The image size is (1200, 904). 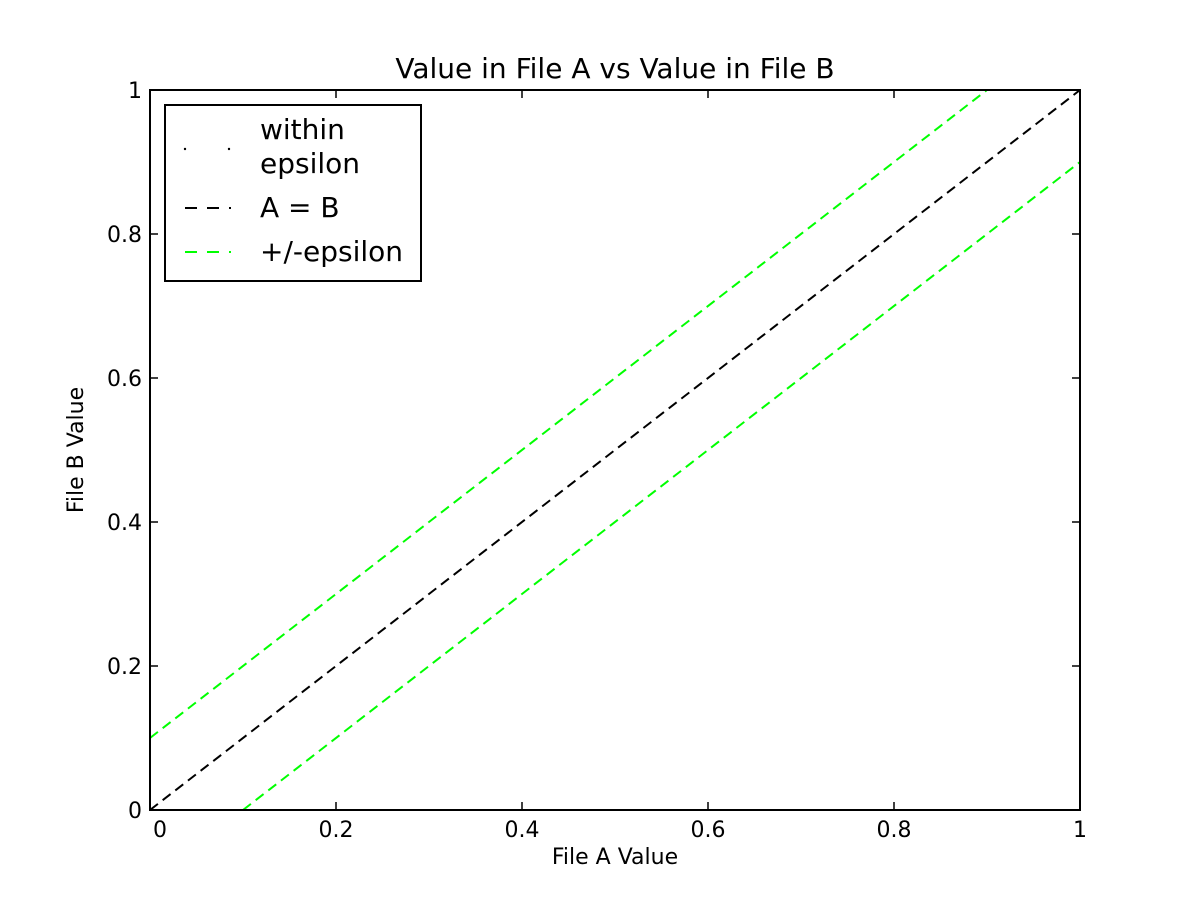 What do you see at coordinates (708, 830) in the screenshot?
I see `x-tick-label: 0.6` at bounding box center [708, 830].